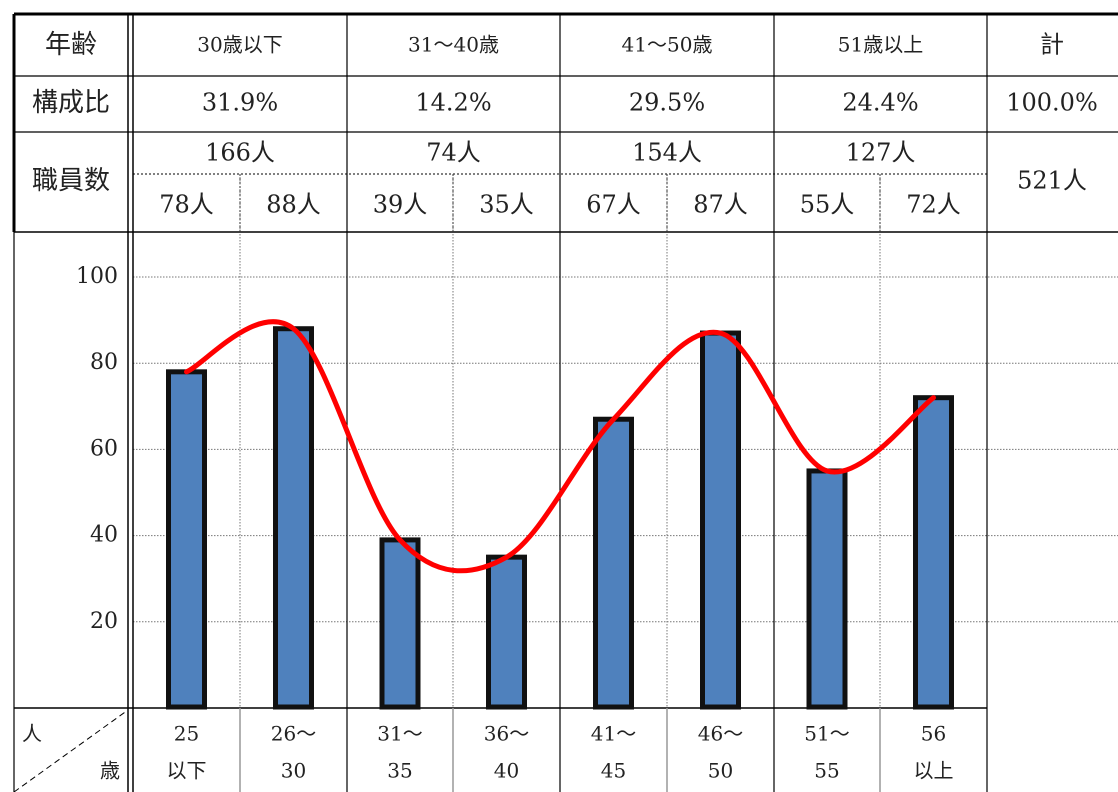  Describe the element at coordinates (240, 153) in the screenshot. I see `age-group-count: 166人` at that location.